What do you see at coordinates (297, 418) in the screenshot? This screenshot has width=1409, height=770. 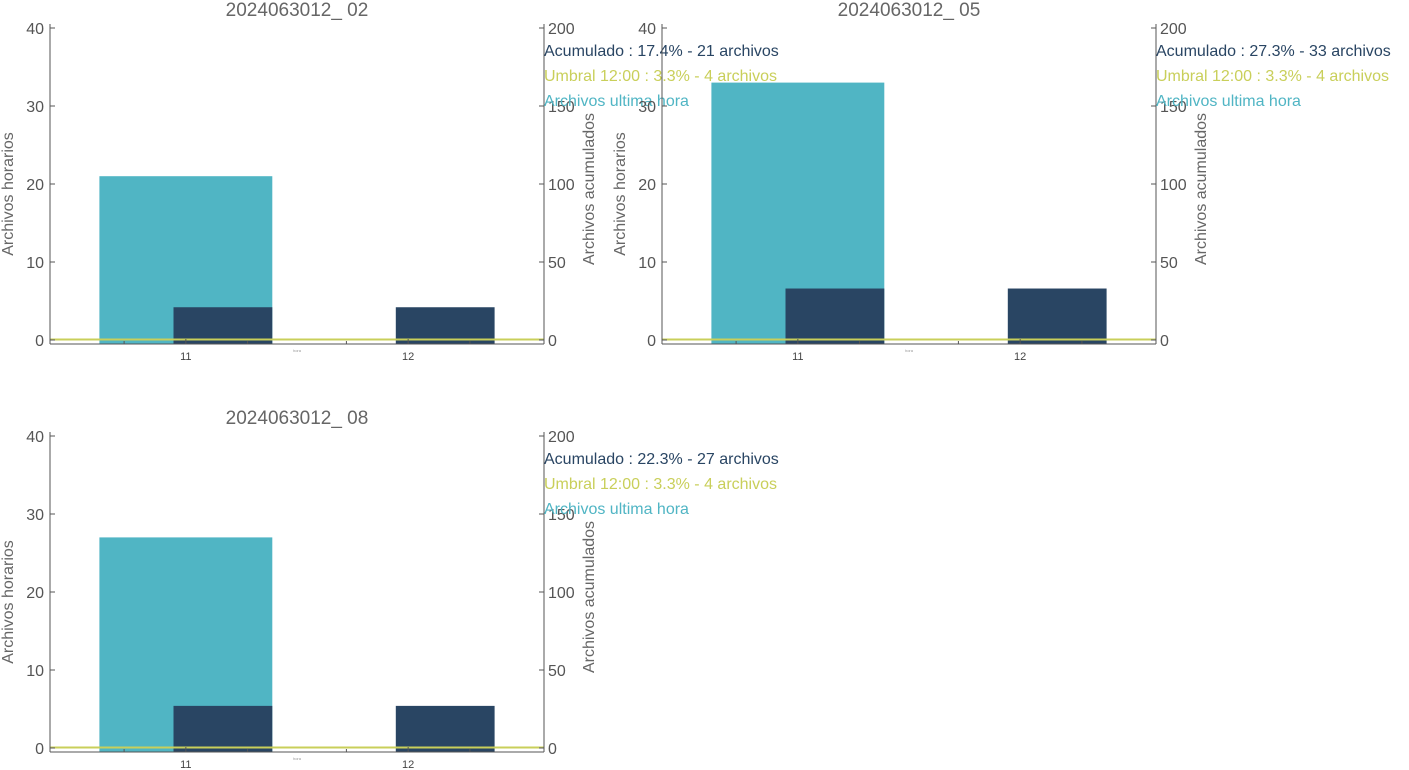 I see `chart-title: 2024063012_ 08` at bounding box center [297, 418].